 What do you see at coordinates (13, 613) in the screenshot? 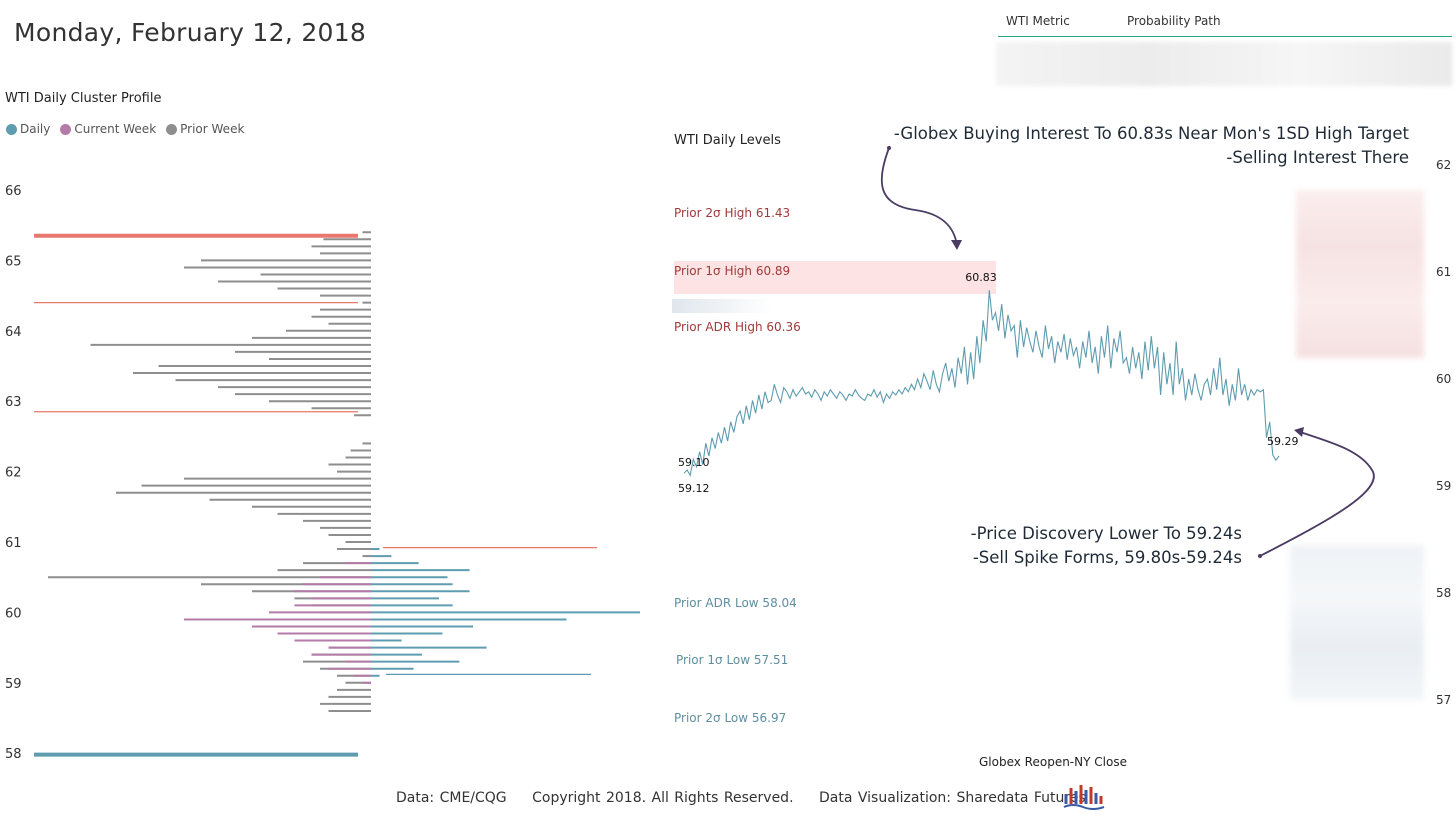
I see `profile-y-tick: 60` at bounding box center [13, 613].